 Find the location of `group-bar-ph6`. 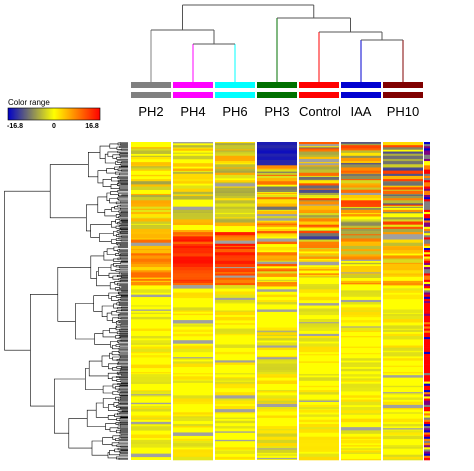

group-bar-ph6 is located at coordinates (235, 95).